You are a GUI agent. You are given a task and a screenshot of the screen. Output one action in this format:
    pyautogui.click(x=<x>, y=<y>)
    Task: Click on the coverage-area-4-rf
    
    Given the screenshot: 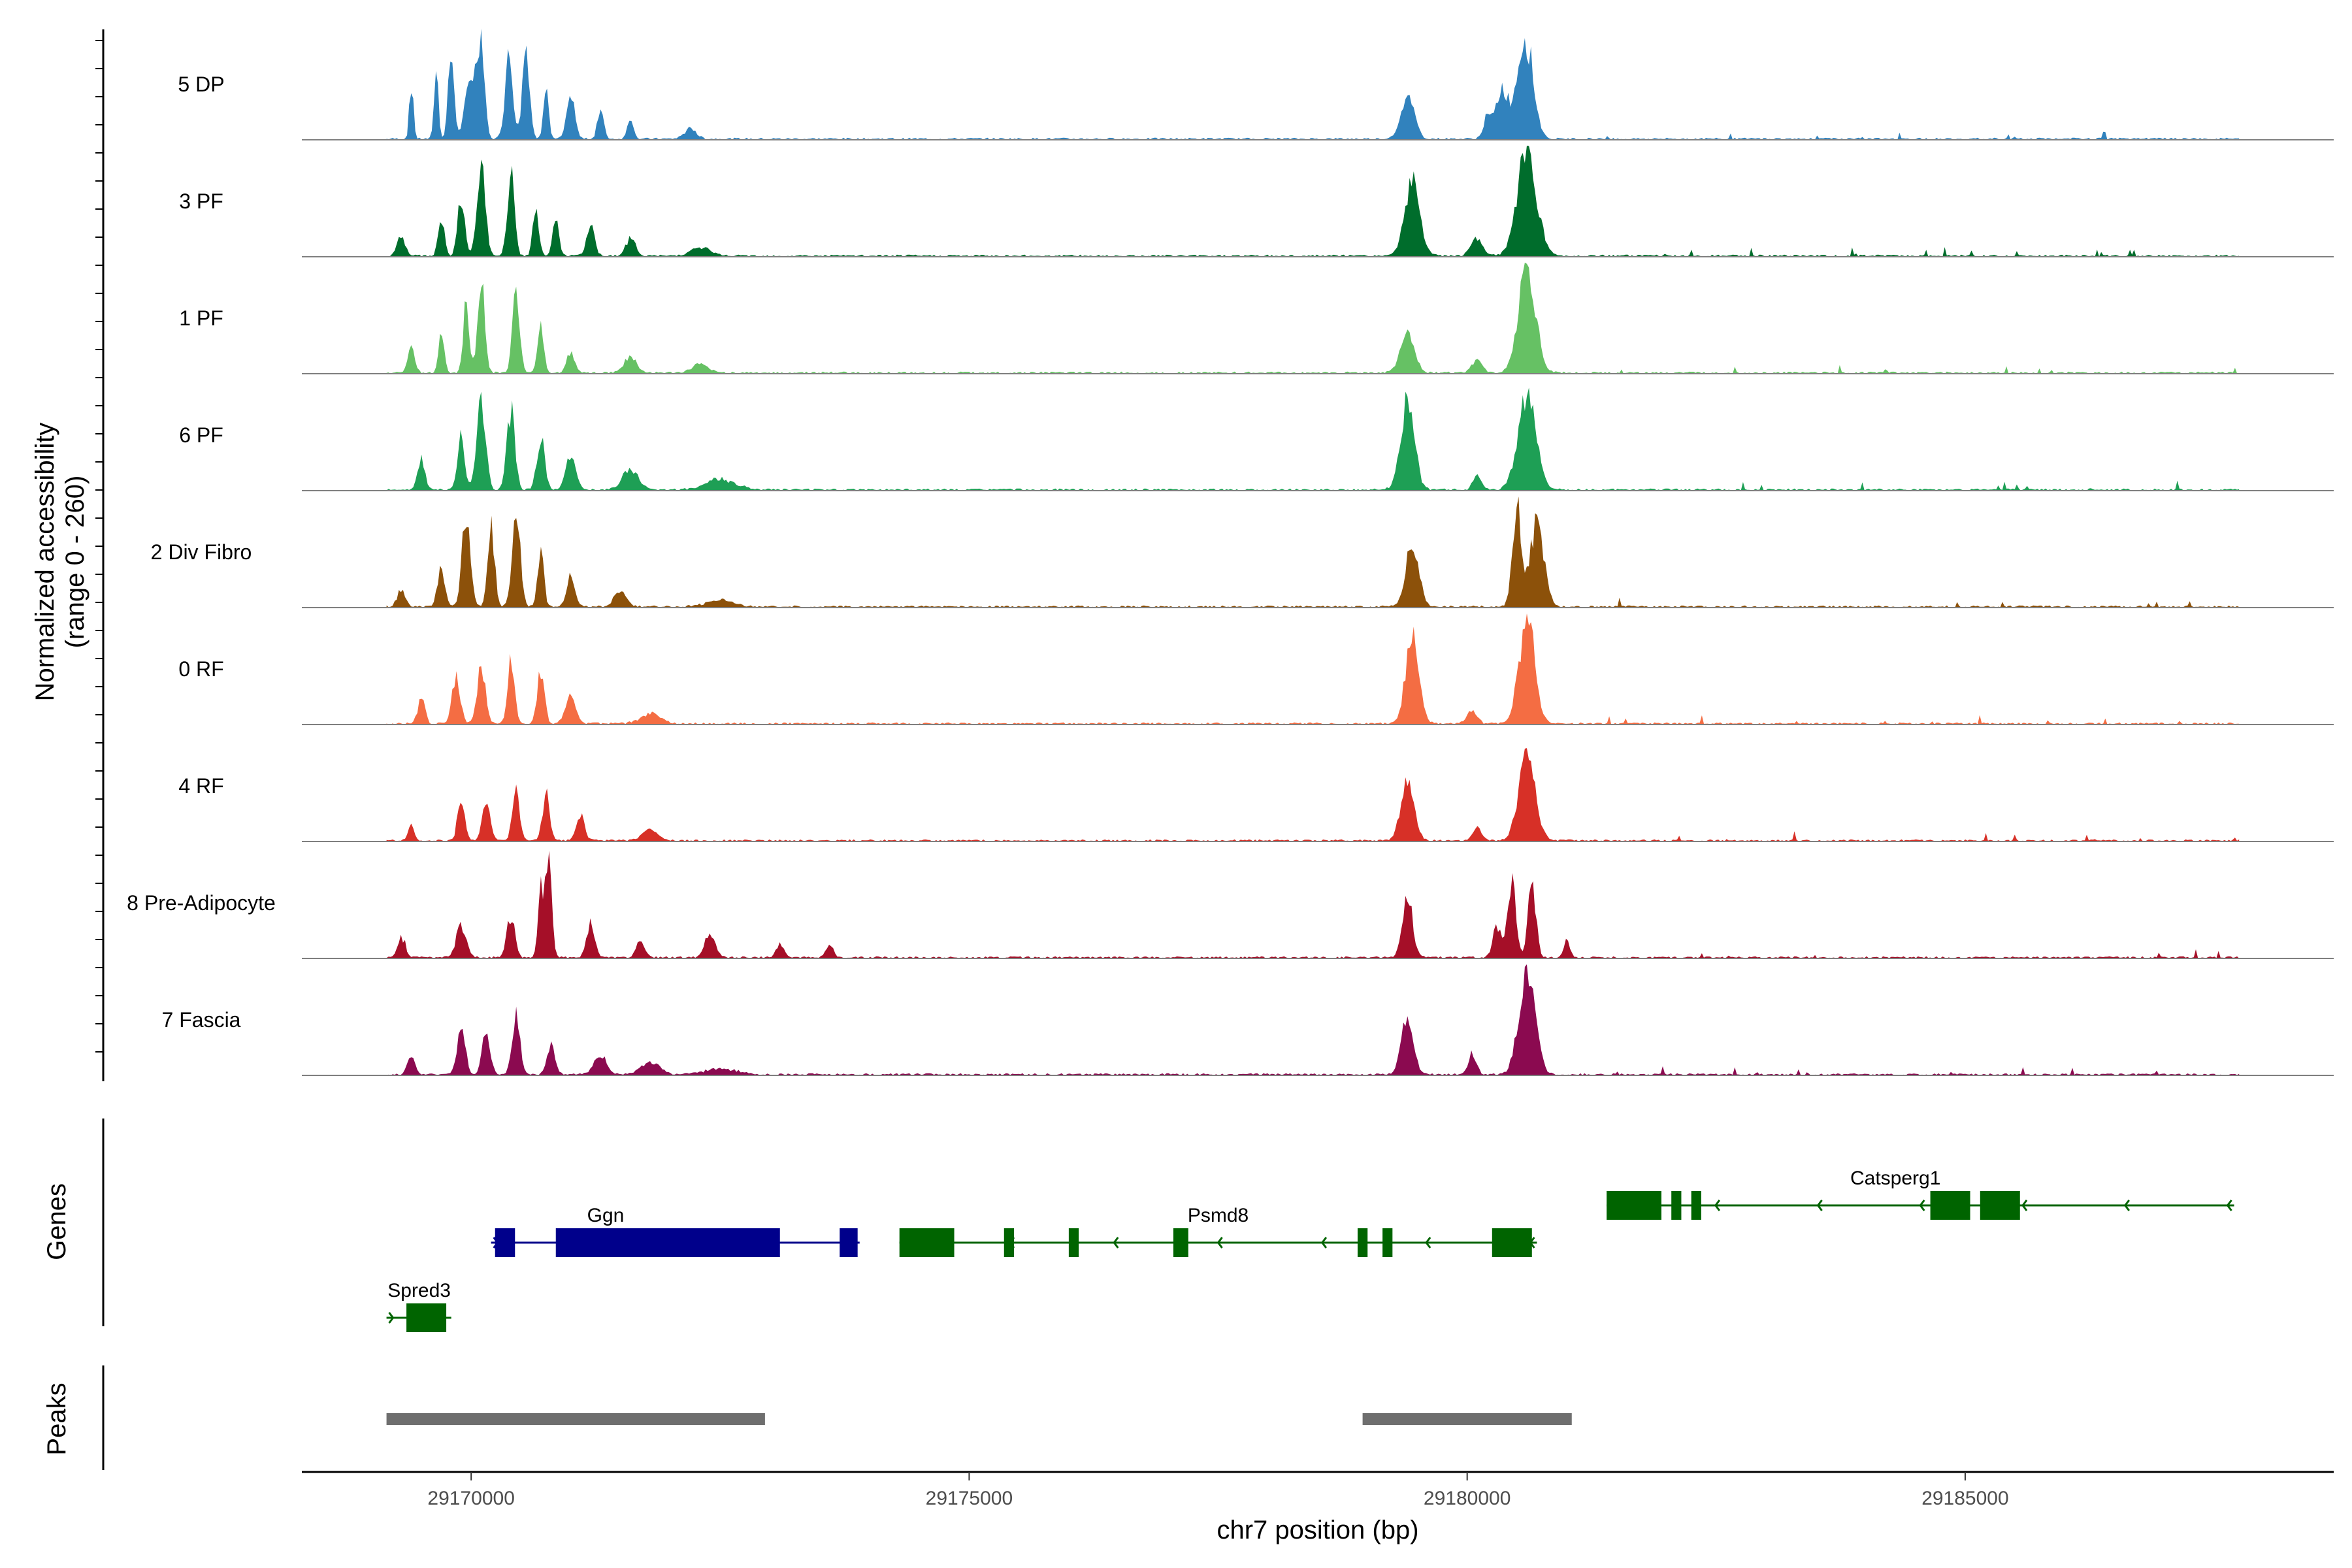 What is the action you would take?
    pyautogui.click(x=1313, y=794)
    